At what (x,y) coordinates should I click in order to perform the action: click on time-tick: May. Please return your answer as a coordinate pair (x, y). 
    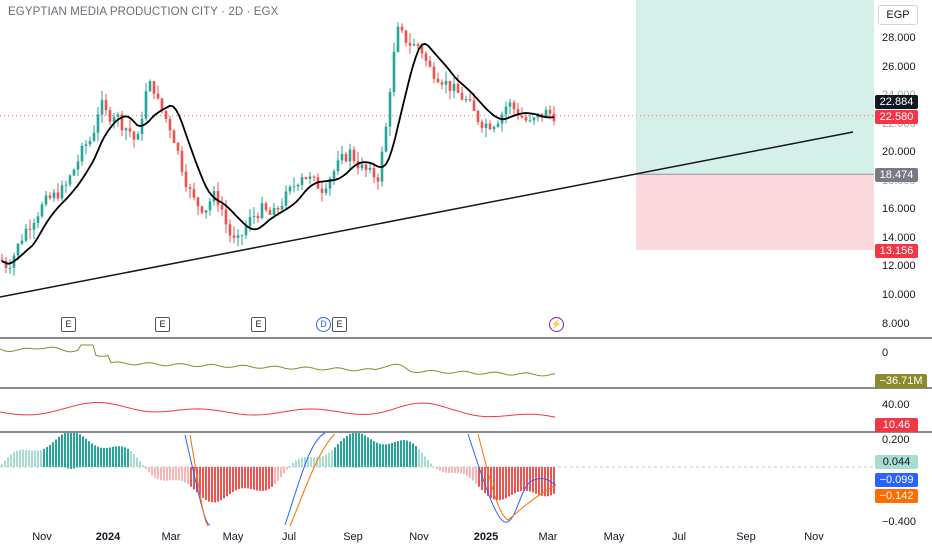
    Looking at the image, I should click on (614, 537).